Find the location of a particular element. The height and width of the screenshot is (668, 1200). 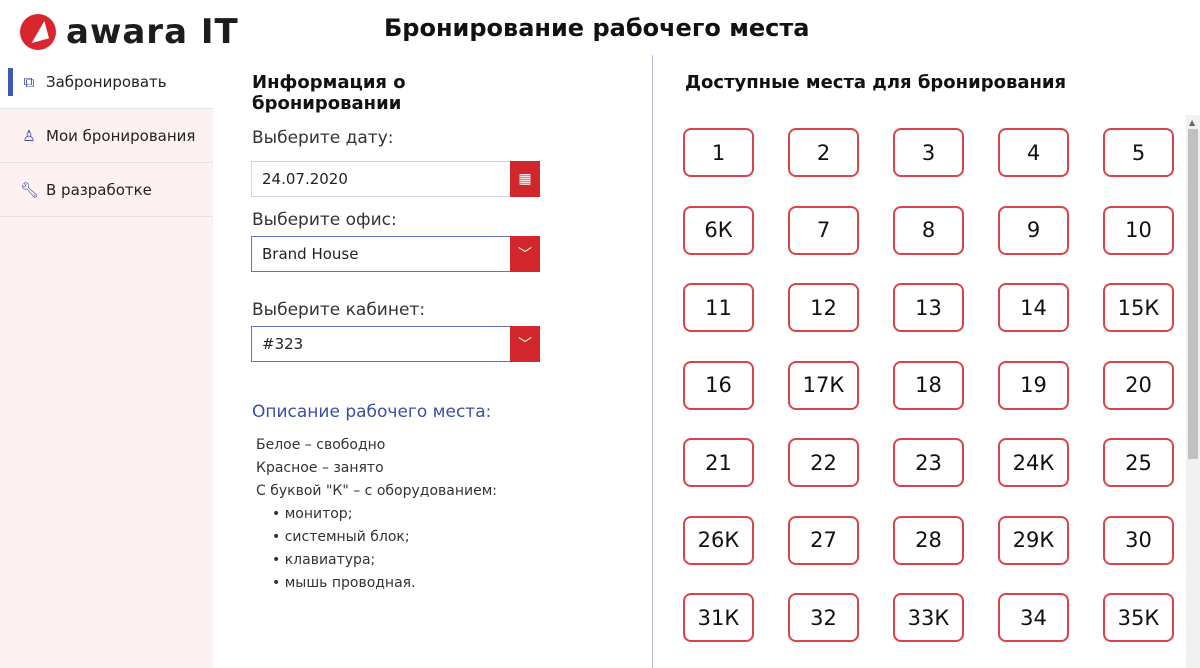

sidebar-item-label: Мои бронирования is located at coordinates (121, 135).